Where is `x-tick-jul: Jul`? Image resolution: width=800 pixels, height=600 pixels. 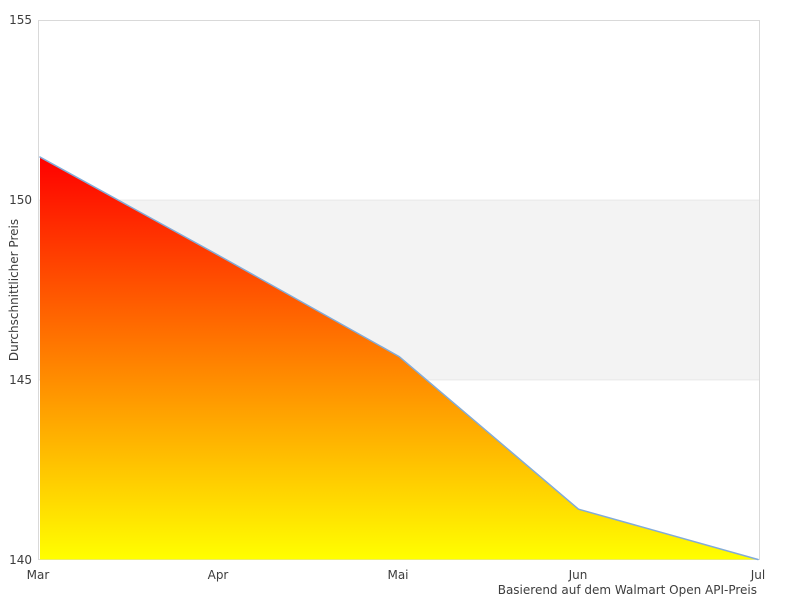
x-tick-jul: Jul is located at coordinates (758, 575).